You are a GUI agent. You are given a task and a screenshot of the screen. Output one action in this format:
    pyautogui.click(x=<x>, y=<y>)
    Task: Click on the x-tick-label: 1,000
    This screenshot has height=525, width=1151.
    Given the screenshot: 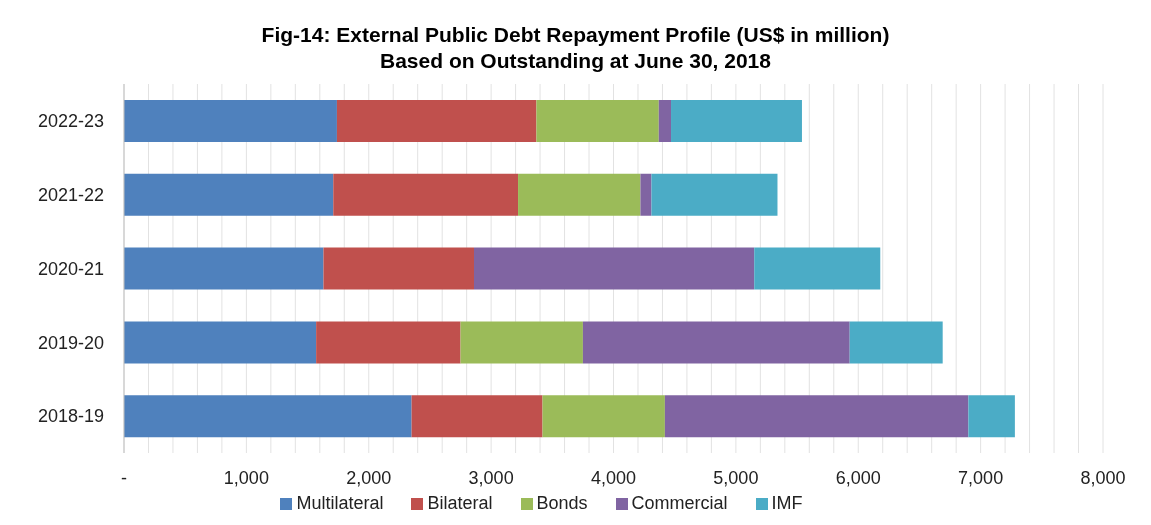 What is the action you would take?
    pyautogui.click(x=246, y=477)
    